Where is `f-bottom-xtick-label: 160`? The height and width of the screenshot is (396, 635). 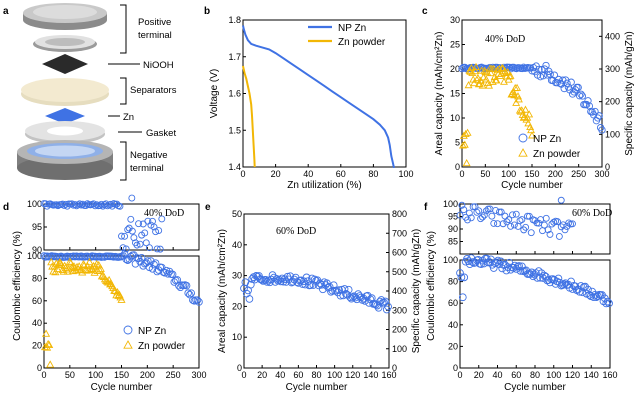 f-bottom-xtick-label: 160 is located at coordinates (609, 375).